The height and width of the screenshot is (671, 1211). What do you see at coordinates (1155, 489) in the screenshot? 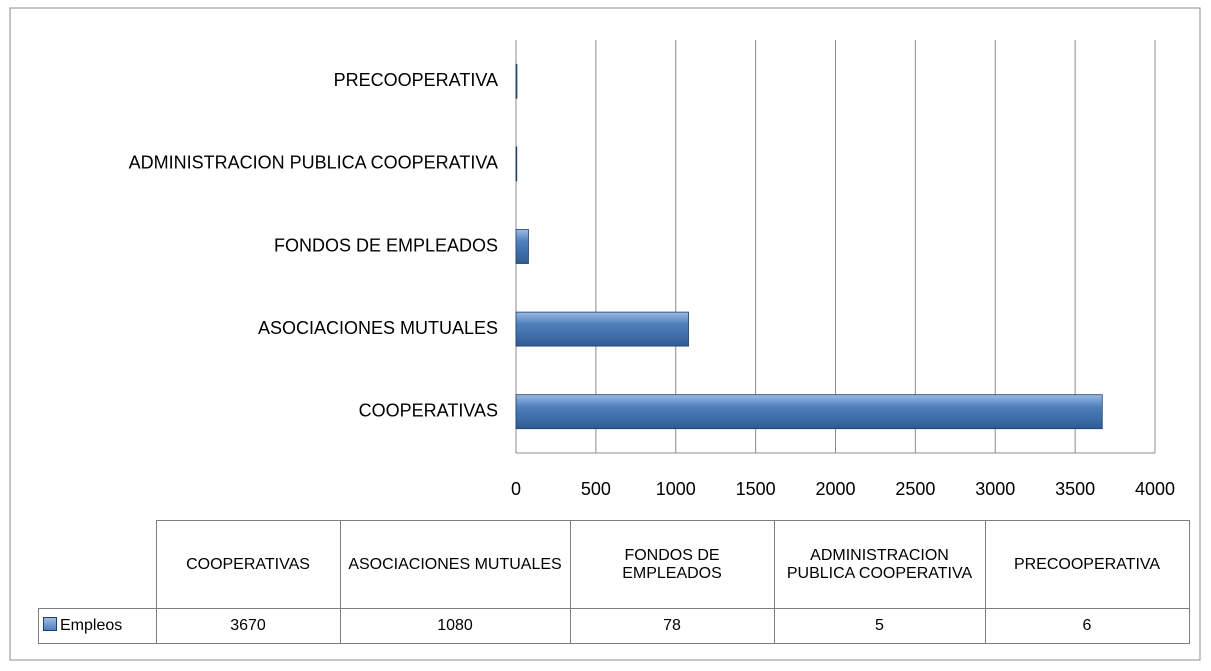
I see `x-tick-label: 4000` at bounding box center [1155, 489].